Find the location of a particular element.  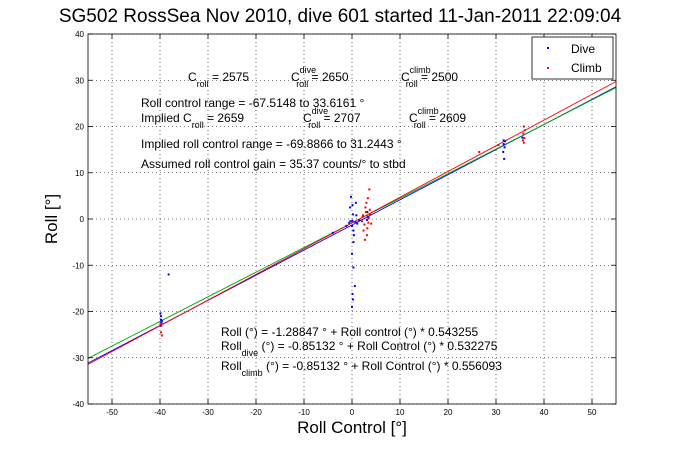

x-tick-label: 10 is located at coordinates (400, 412).